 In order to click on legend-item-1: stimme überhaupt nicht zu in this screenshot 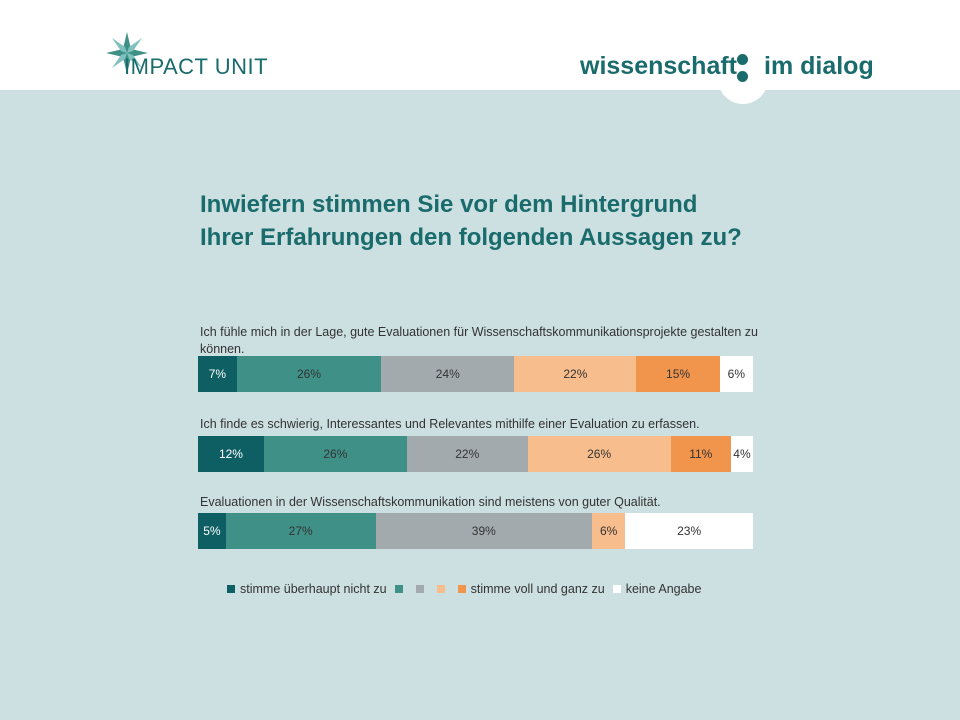, I will do `click(307, 589)`.